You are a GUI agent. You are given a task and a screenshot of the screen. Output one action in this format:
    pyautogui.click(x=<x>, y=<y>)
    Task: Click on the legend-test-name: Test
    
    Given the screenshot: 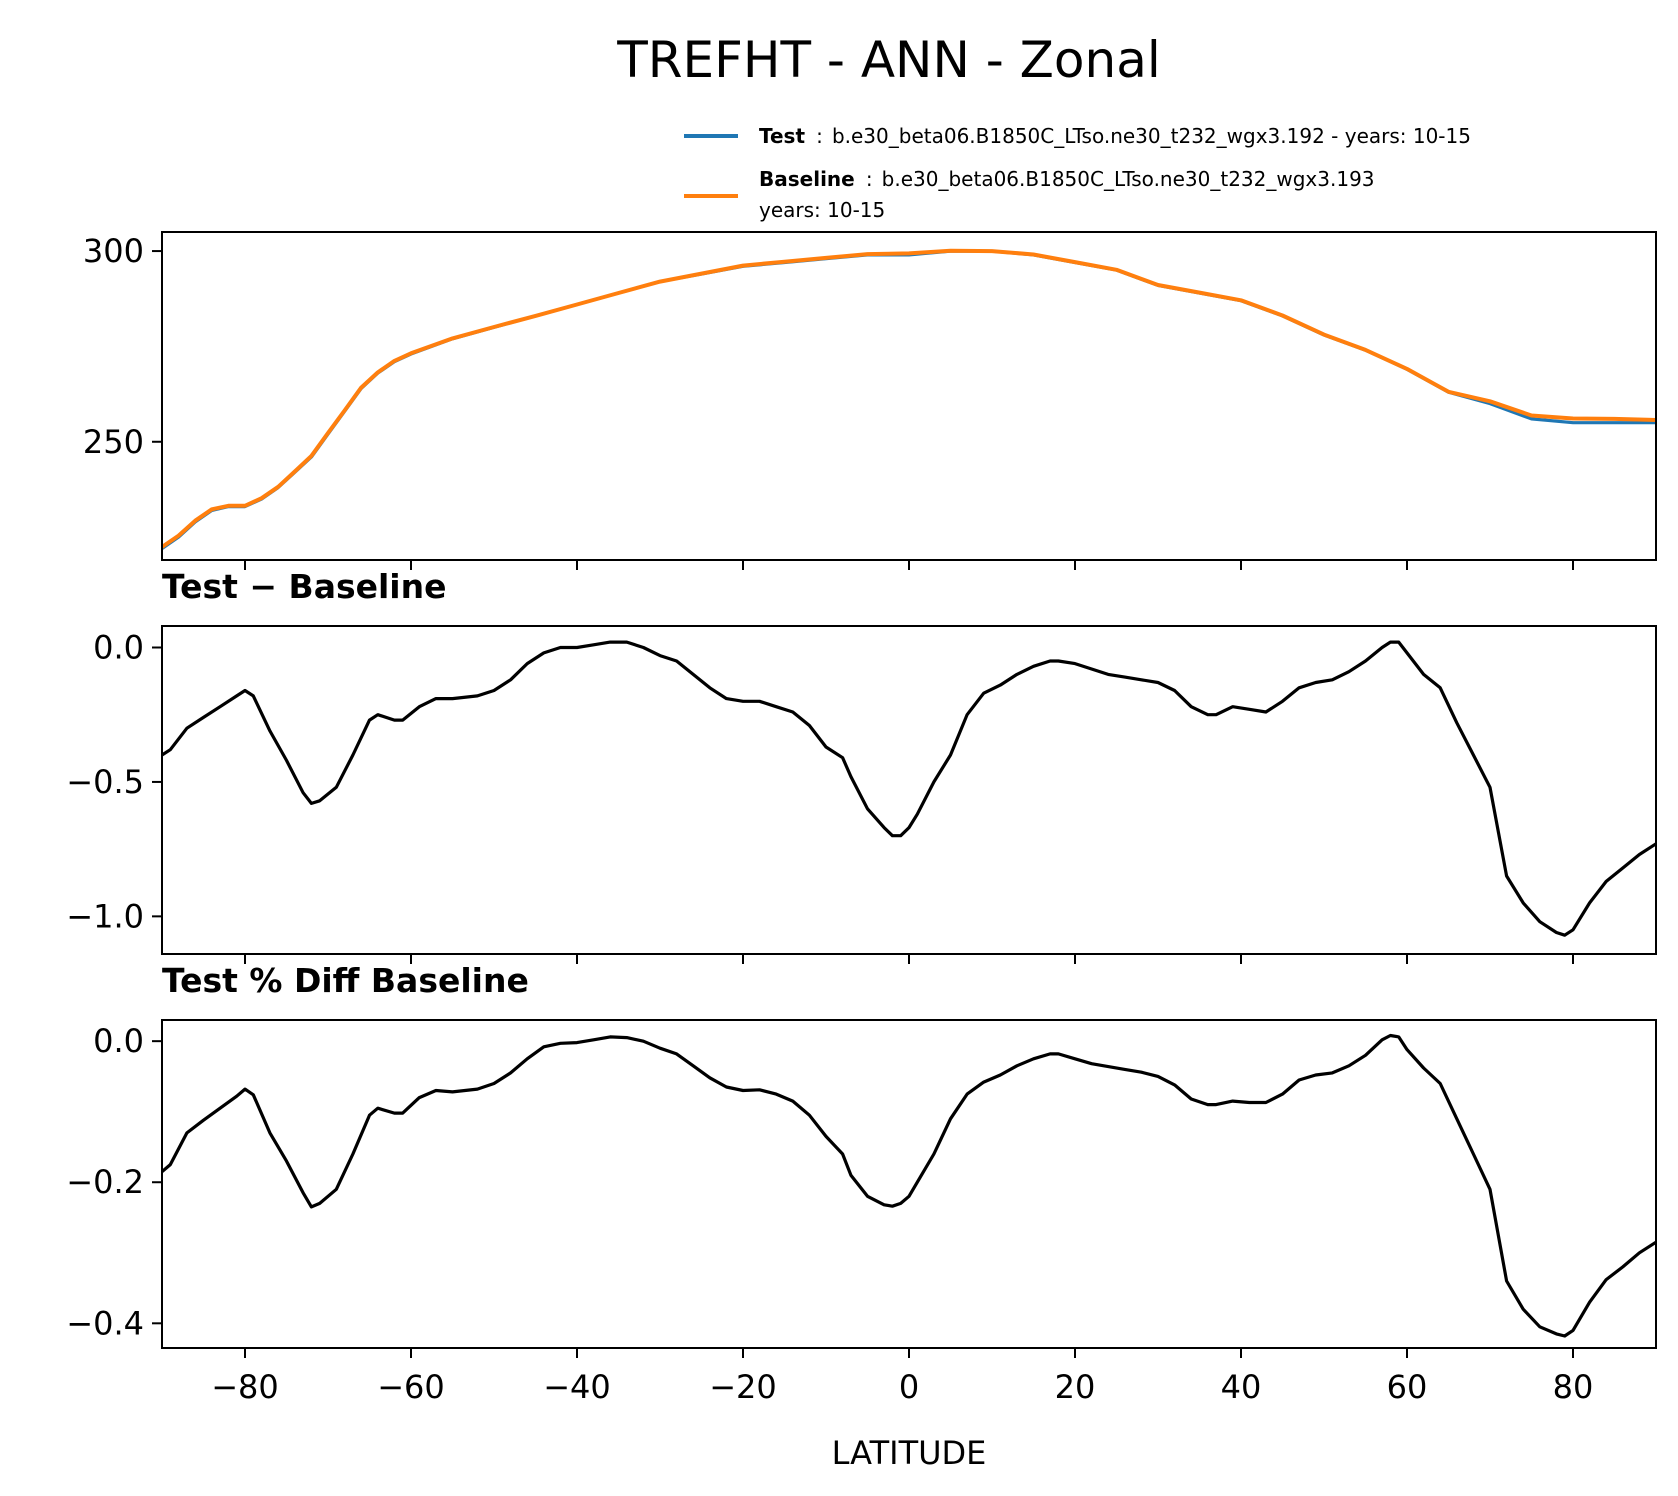 What is the action you would take?
    pyautogui.click(x=782, y=136)
    